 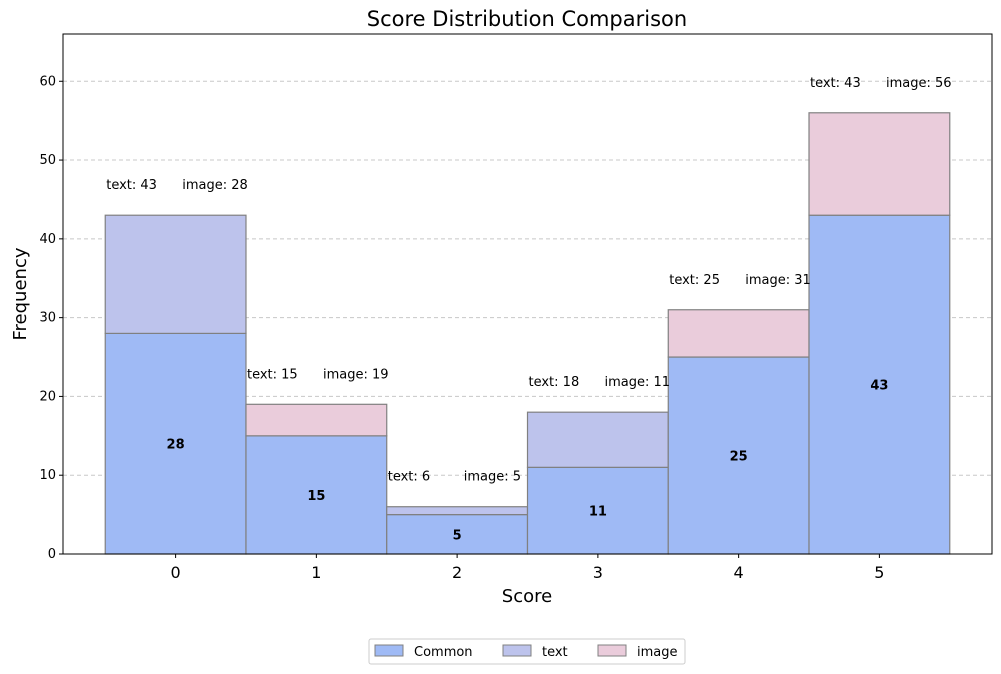 I want to click on legend-swatch-image, so click(x=612, y=650).